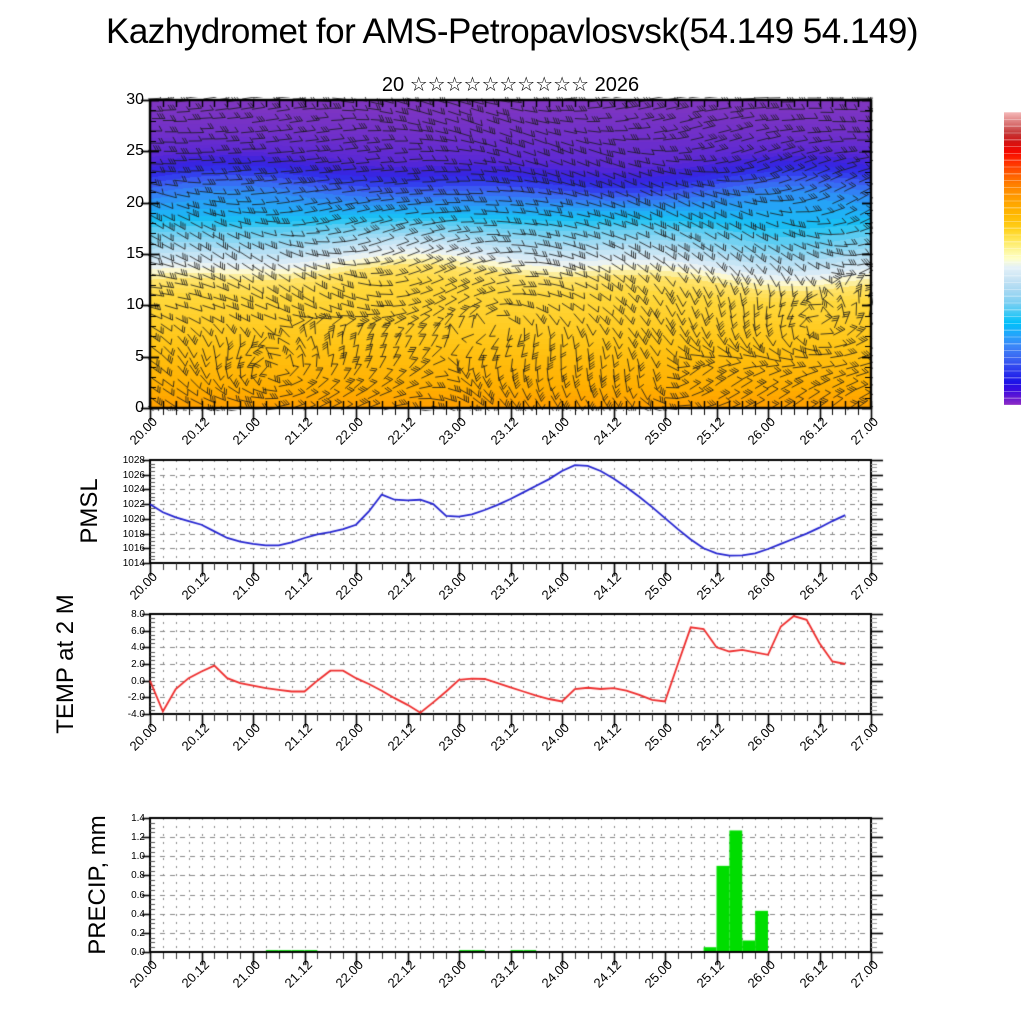  Describe the element at coordinates (138, 857) in the screenshot. I see `y-tick-label: 1.0` at that location.